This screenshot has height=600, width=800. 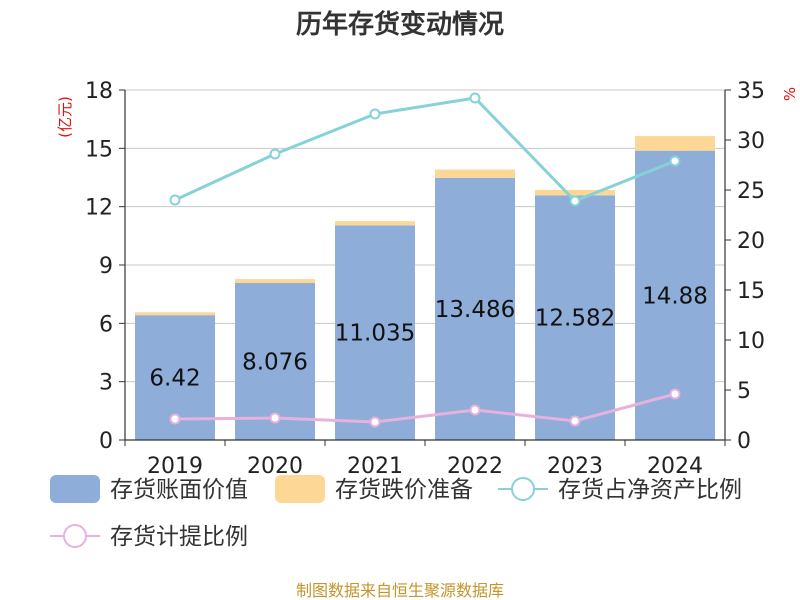 I want to click on legend-label: 存货跌价准备, so click(x=404, y=490).